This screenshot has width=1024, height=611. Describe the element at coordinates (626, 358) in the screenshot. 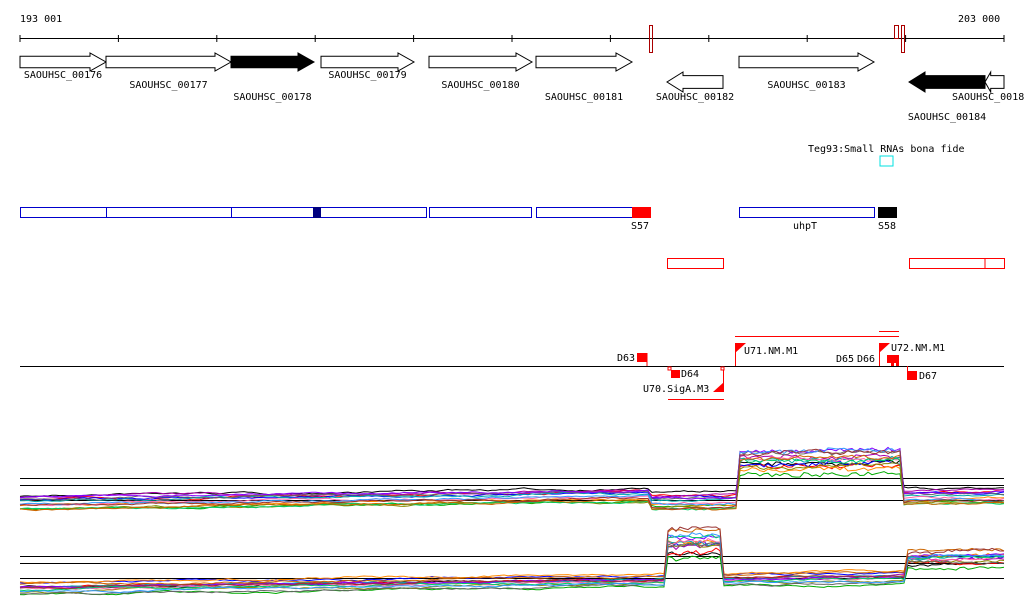

I see `d63-label: D63` at that location.